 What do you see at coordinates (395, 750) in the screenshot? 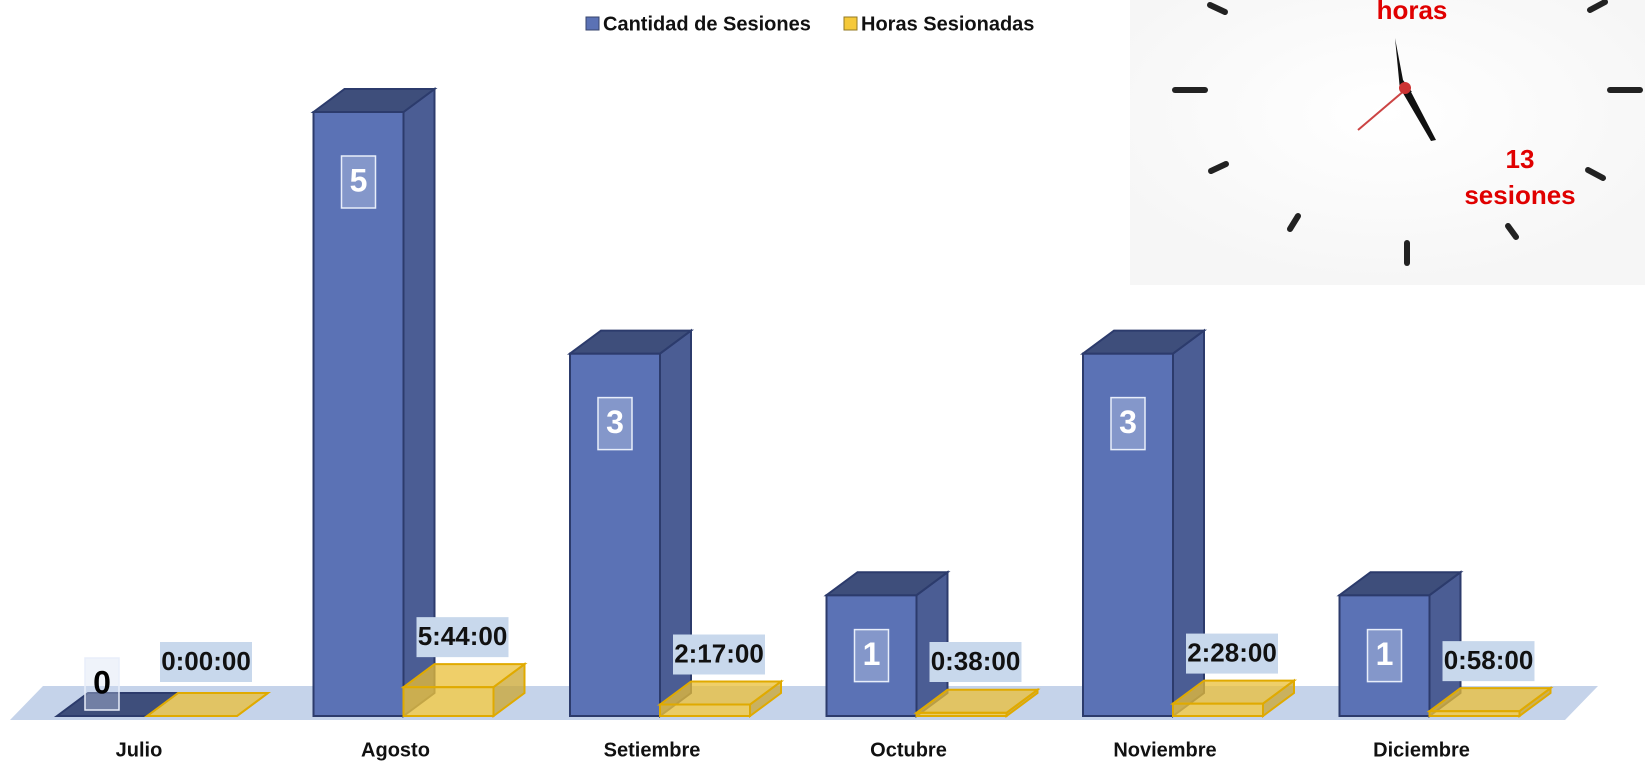
I see `x-tick-label: Agosto` at bounding box center [395, 750].